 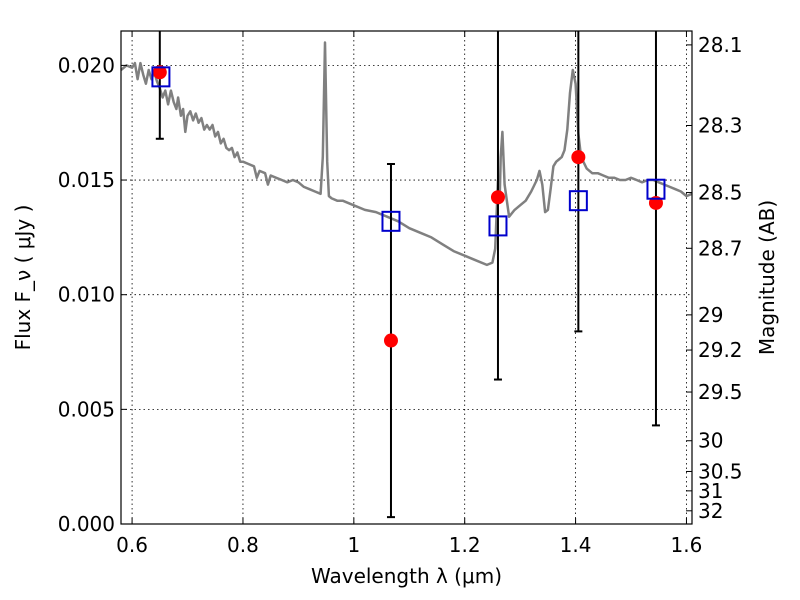 I want to click on right-tick-label: 30, so click(x=710, y=441).